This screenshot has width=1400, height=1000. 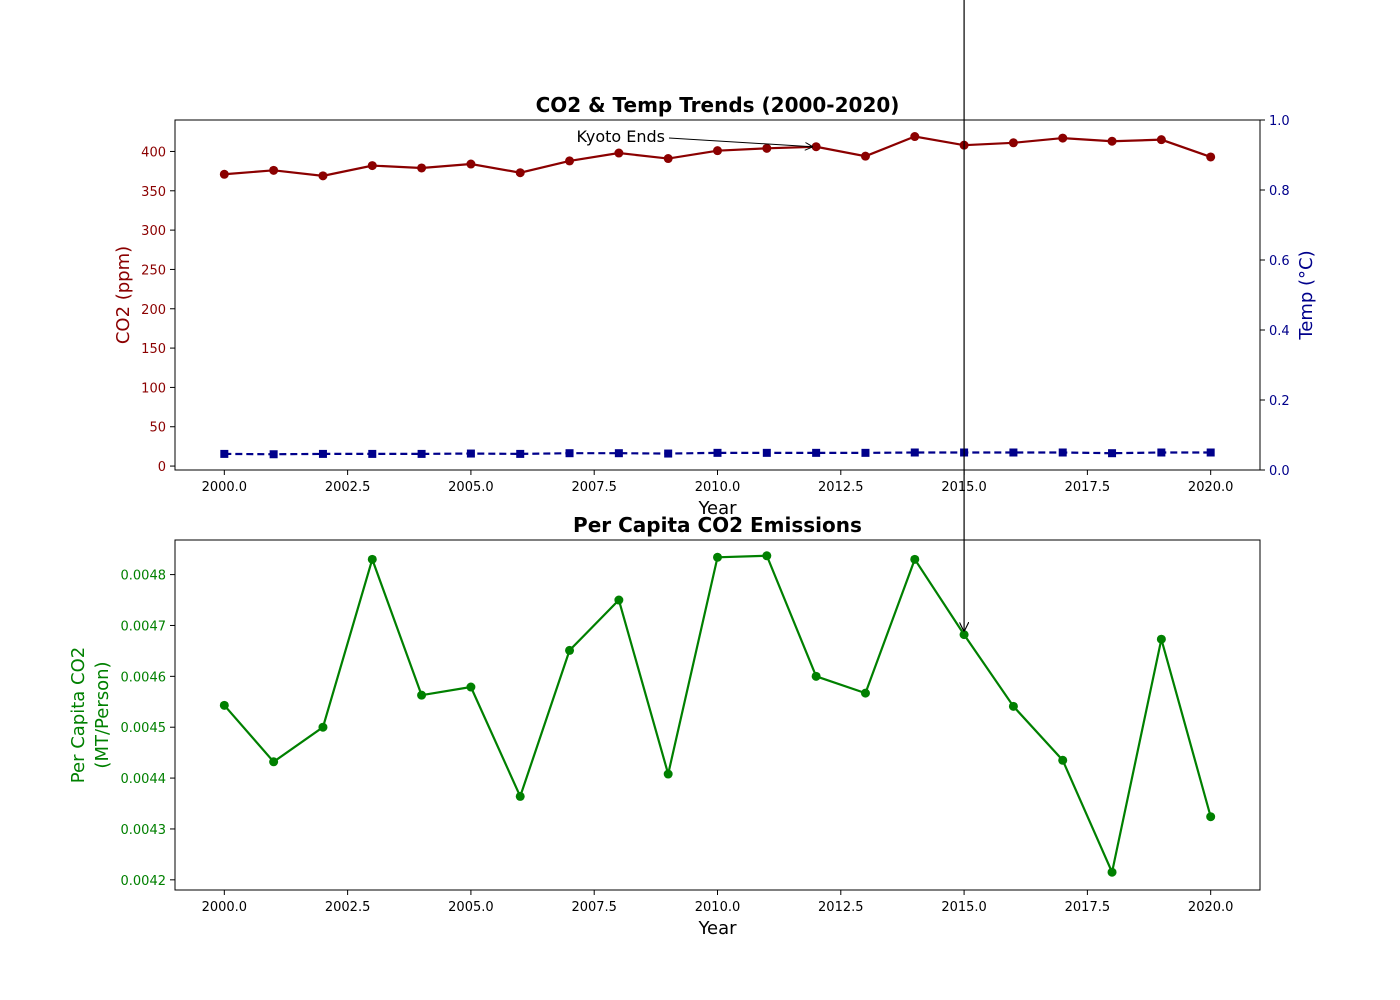 What do you see at coordinates (594, 907) in the screenshot?
I see `bottom-x-tick-label: 2007.5` at bounding box center [594, 907].